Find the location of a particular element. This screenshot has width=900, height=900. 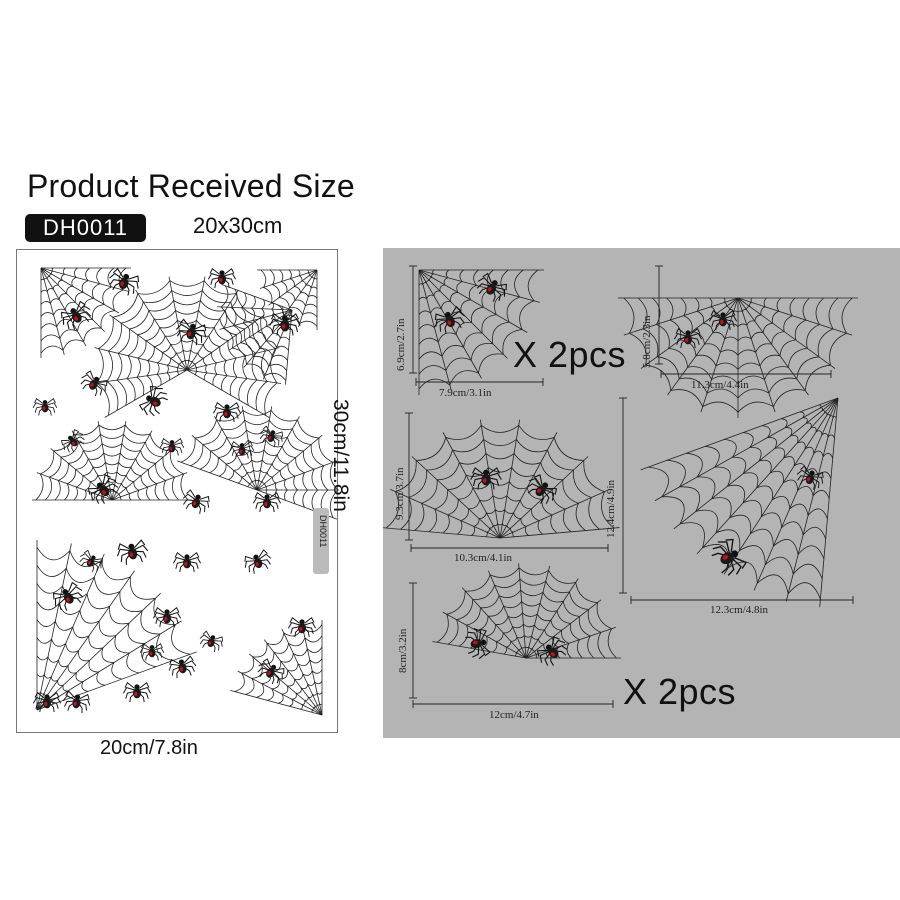

piece-5-height: 8cm/3.2in is located at coordinates (403, 650).